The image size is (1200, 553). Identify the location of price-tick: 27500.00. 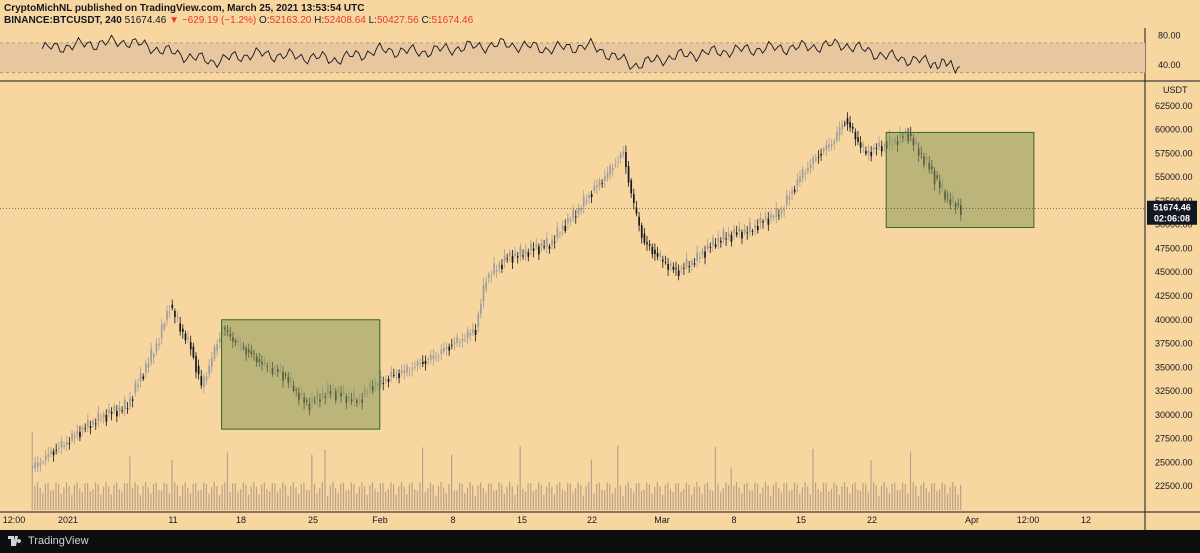
(1174, 439).